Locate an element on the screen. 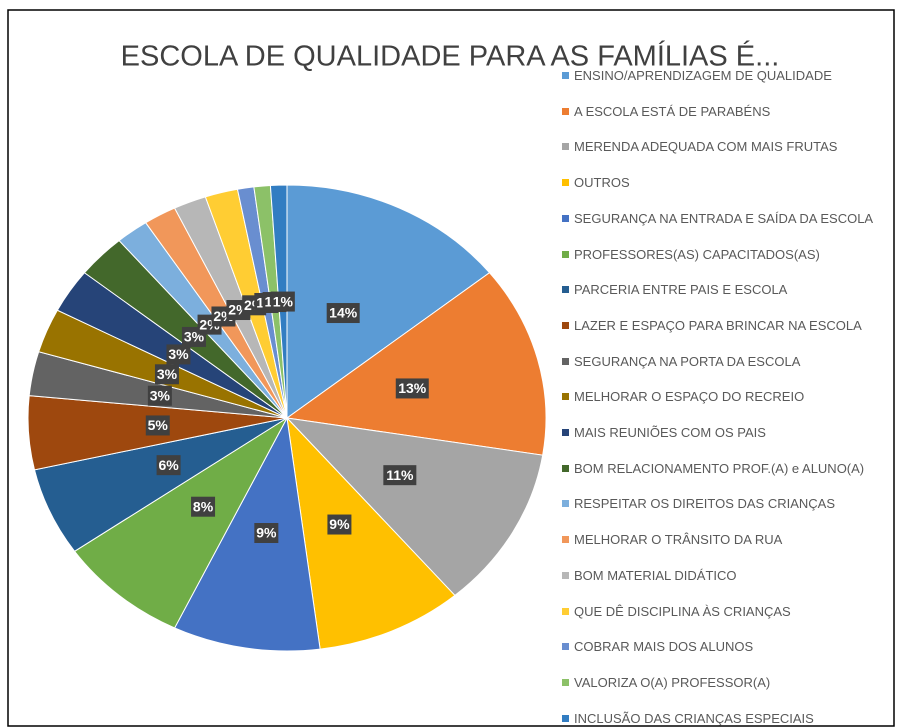 This screenshot has height=727, width=897. legend-item: SEGURANÇA NA ENTRADA E SAÍDA DA ESCOLA is located at coordinates (727, 218).